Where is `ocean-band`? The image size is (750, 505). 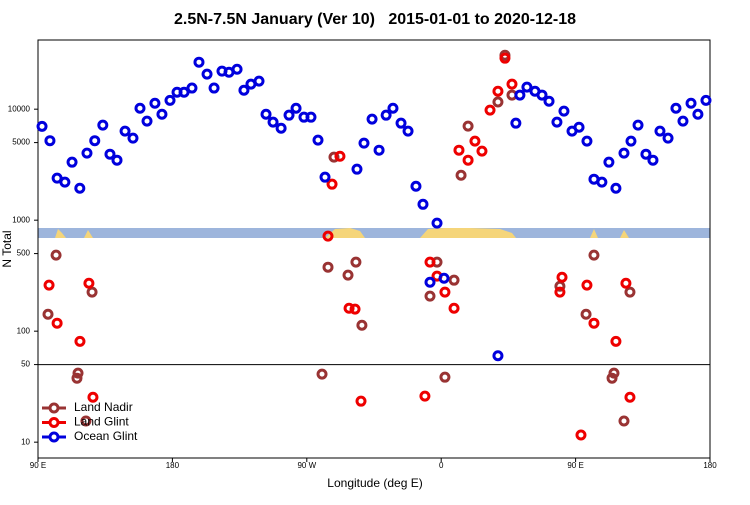
ocean-band is located at coordinates (374, 233).